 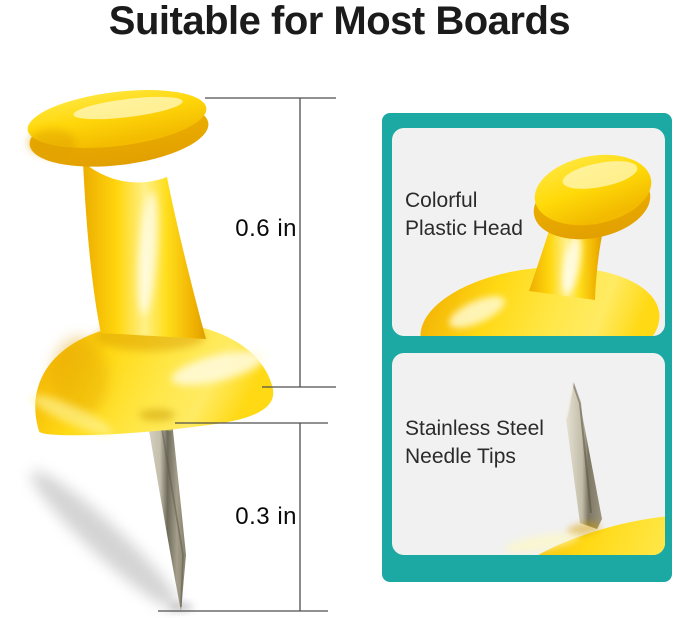 I want to click on pin-base, so click(x=152, y=379).